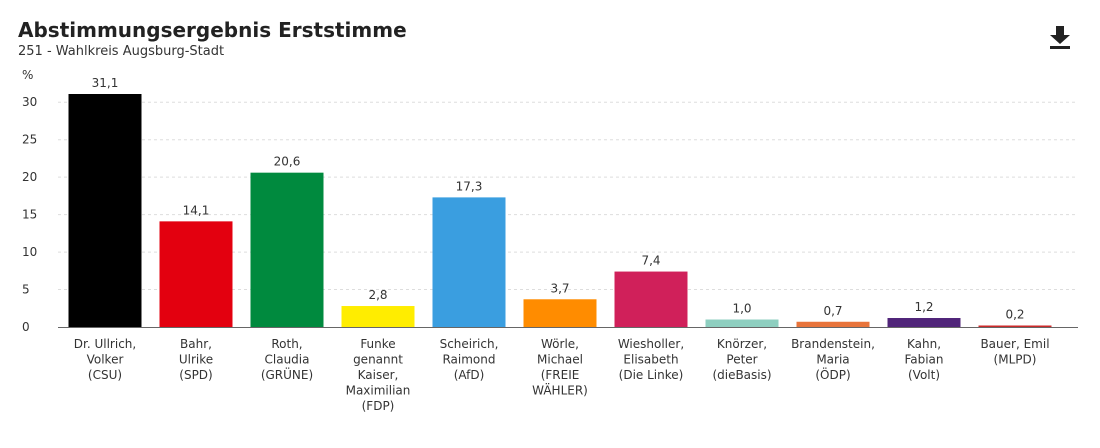 The height and width of the screenshot is (448, 1100). I want to click on y-axis-unit: %, so click(27, 75).